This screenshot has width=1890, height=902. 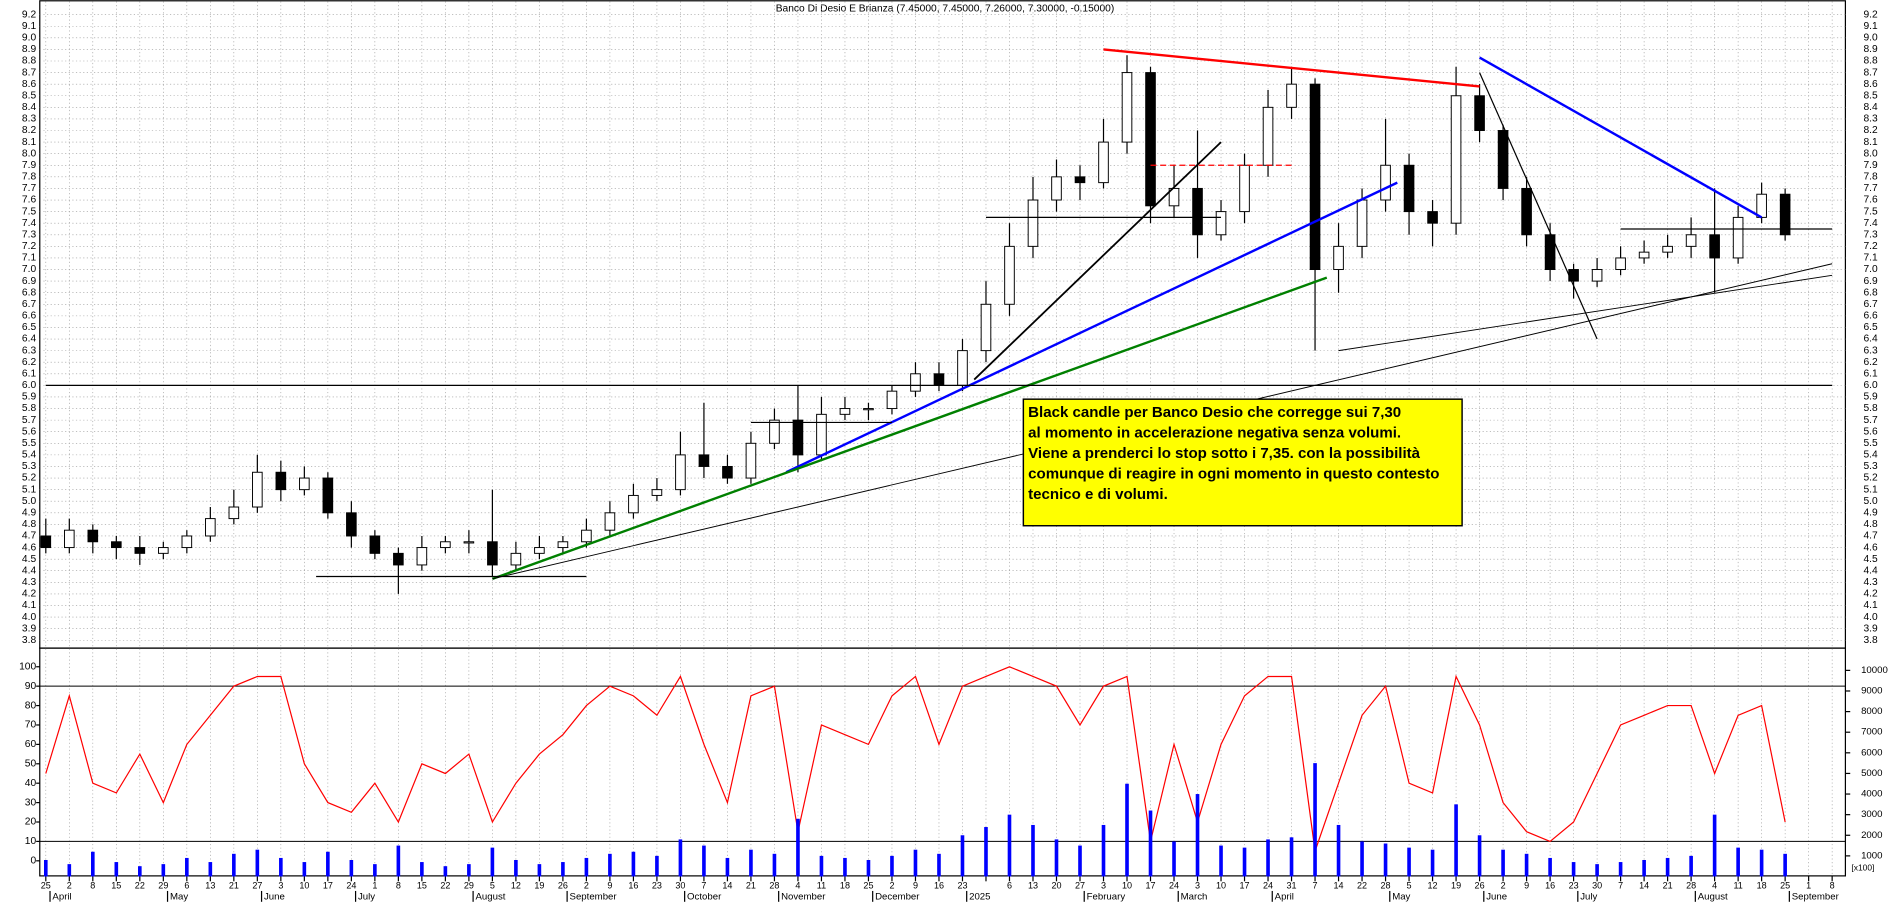 I want to click on y-tick-label-right: 5.2, so click(x=1870, y=478).